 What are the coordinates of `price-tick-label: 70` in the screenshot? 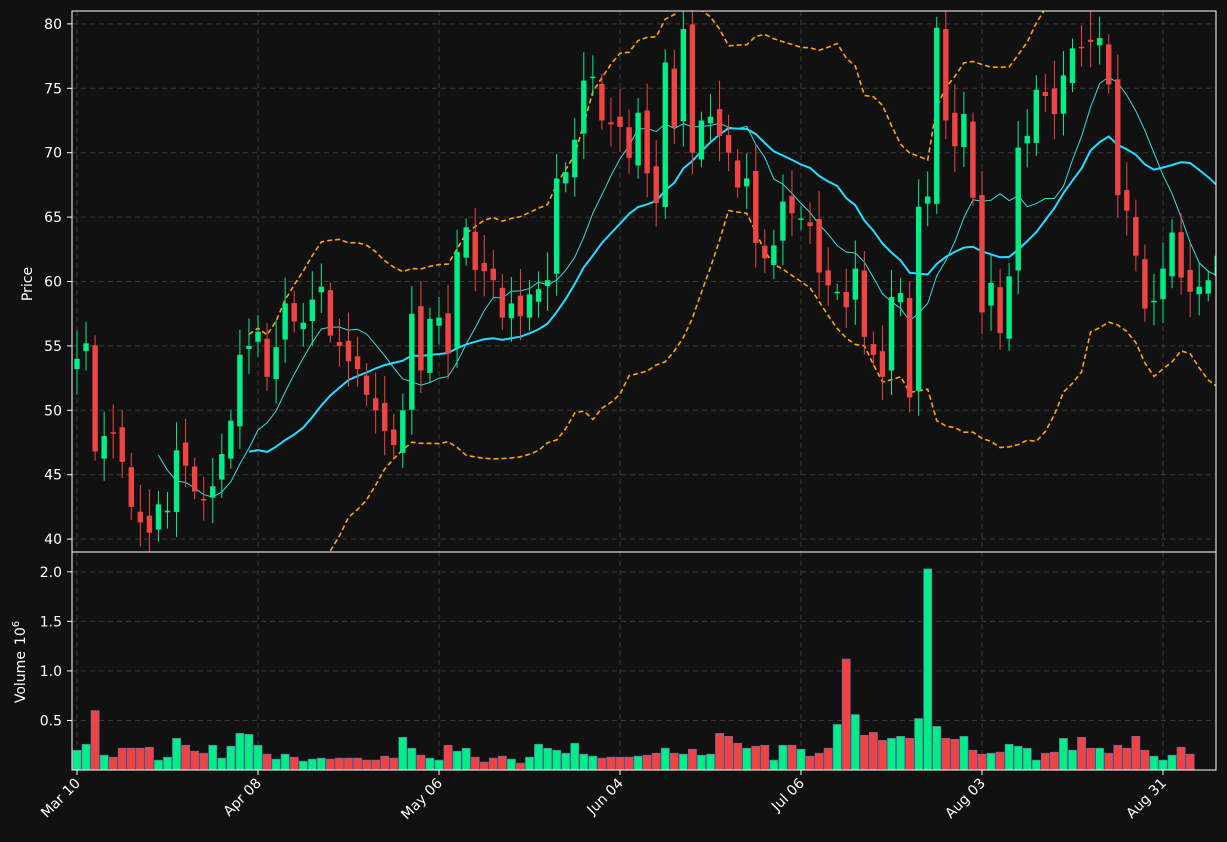 It's located at (53, 154).